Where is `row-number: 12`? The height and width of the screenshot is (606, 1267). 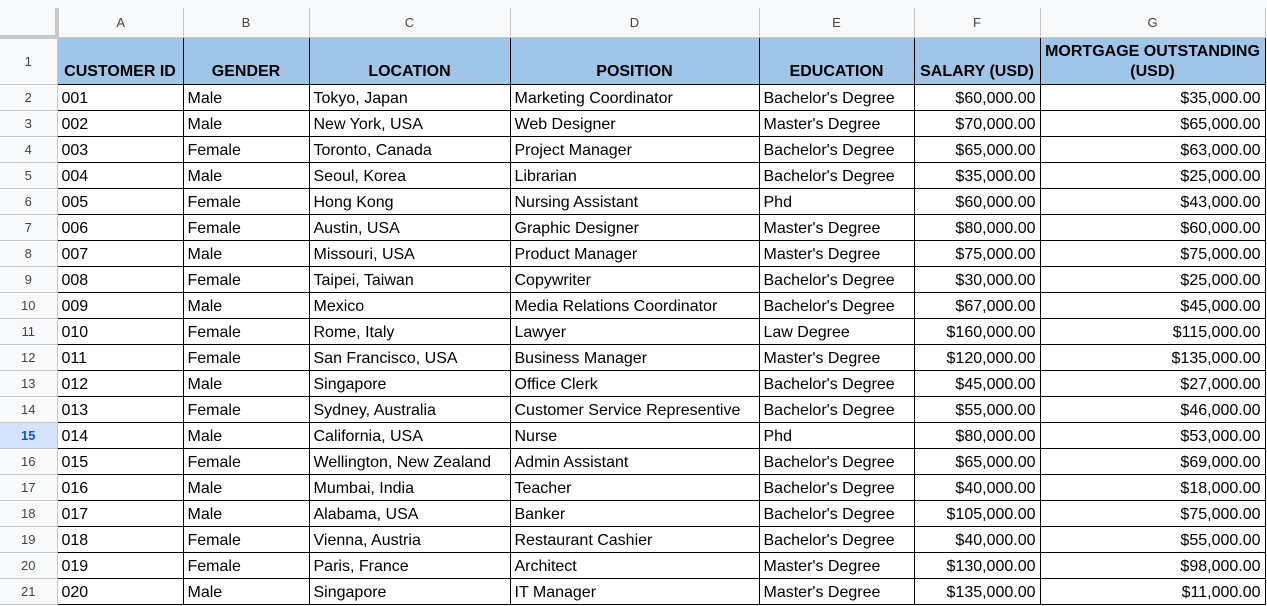 row-number: 12 is located at coordinates (29, 357).